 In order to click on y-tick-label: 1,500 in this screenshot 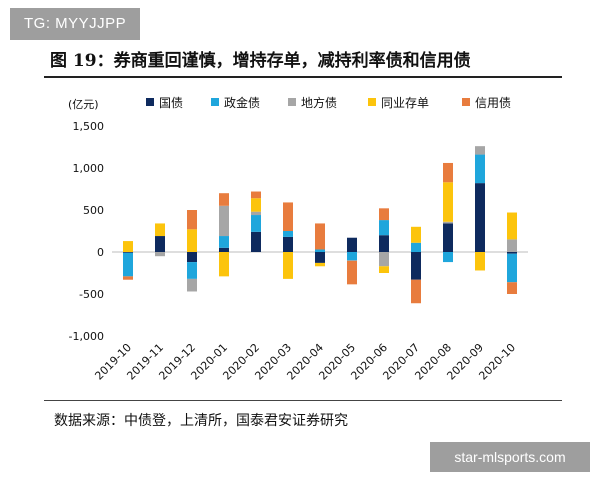, I will do `click(89, 126)`.